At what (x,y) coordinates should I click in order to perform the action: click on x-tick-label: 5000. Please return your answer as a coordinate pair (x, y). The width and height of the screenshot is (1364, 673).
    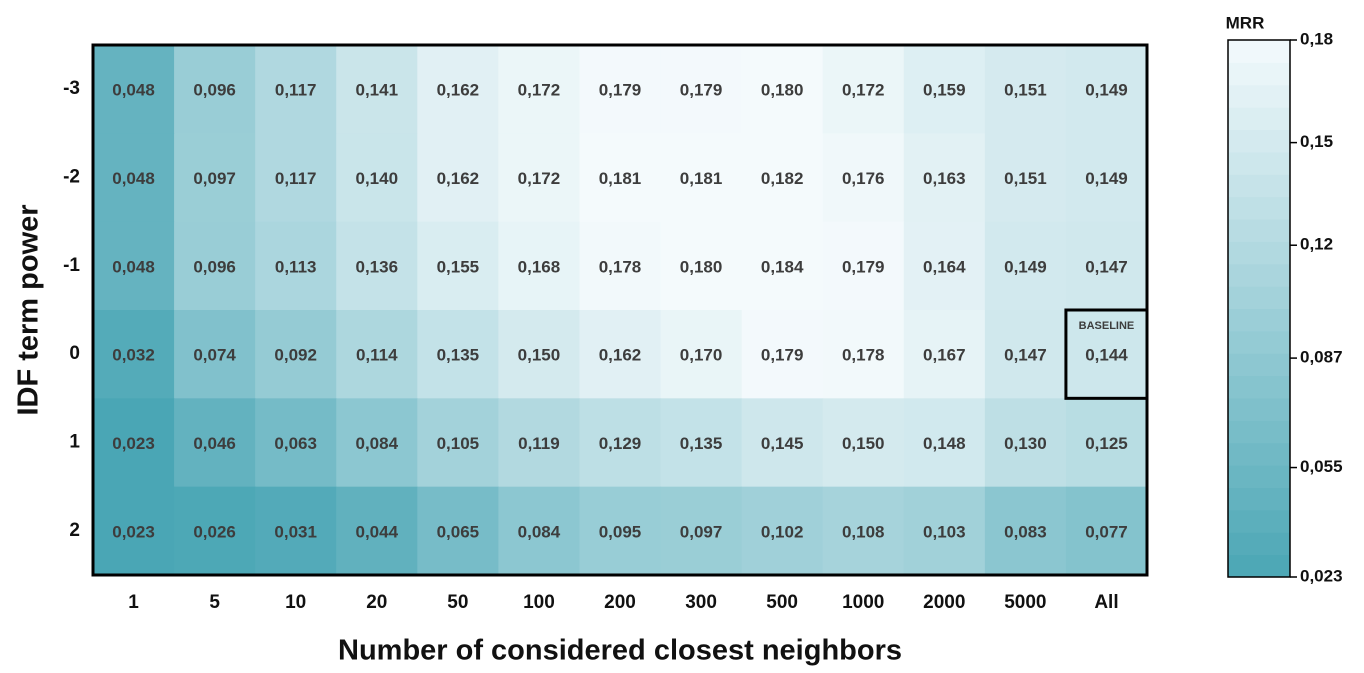
    Looking at the image, I should click on (1025, 602).